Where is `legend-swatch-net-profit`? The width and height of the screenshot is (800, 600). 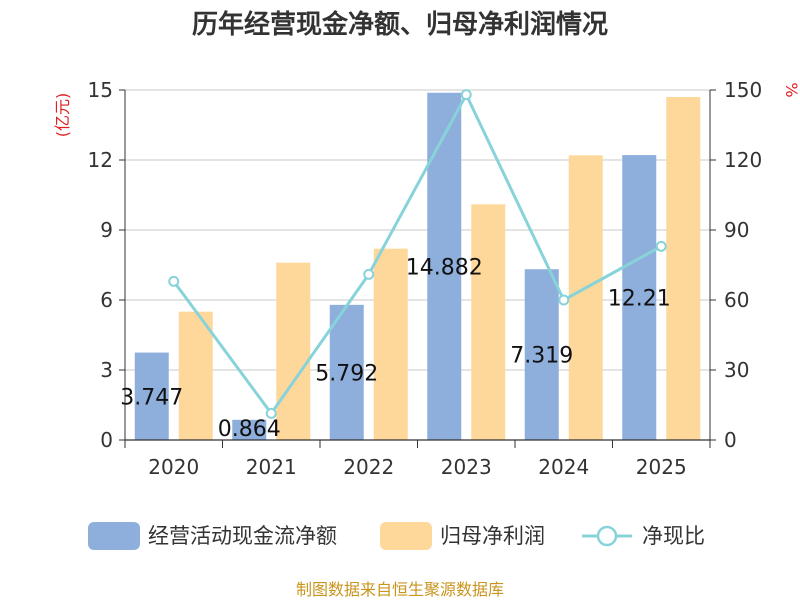 legend-swatch-net-profit is located at coordinates (406, 536).